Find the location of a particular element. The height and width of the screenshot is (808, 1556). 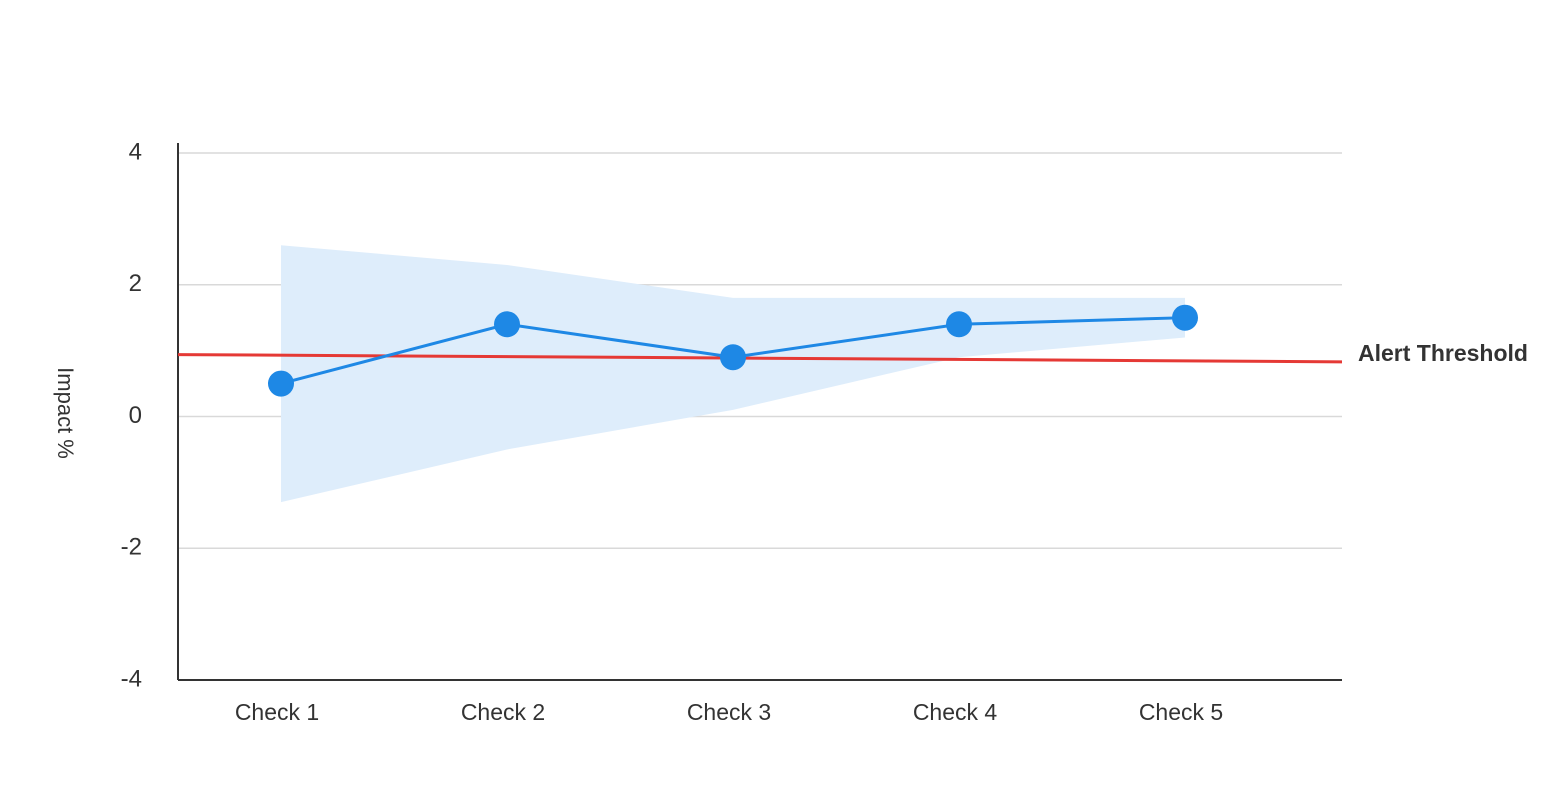

threshold-line is located at coordinates (760, 358).